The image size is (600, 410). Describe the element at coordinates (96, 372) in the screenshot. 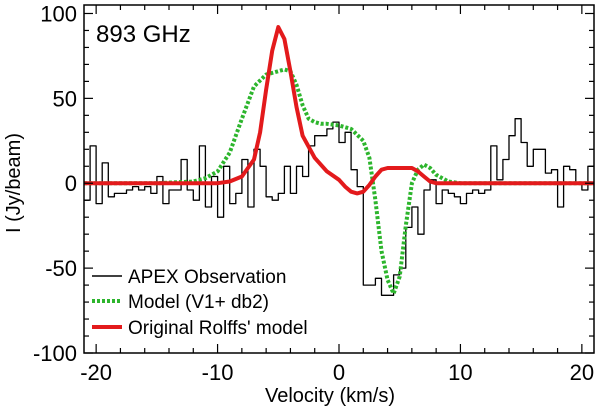

I see `x-tick-label: -20` at that location.